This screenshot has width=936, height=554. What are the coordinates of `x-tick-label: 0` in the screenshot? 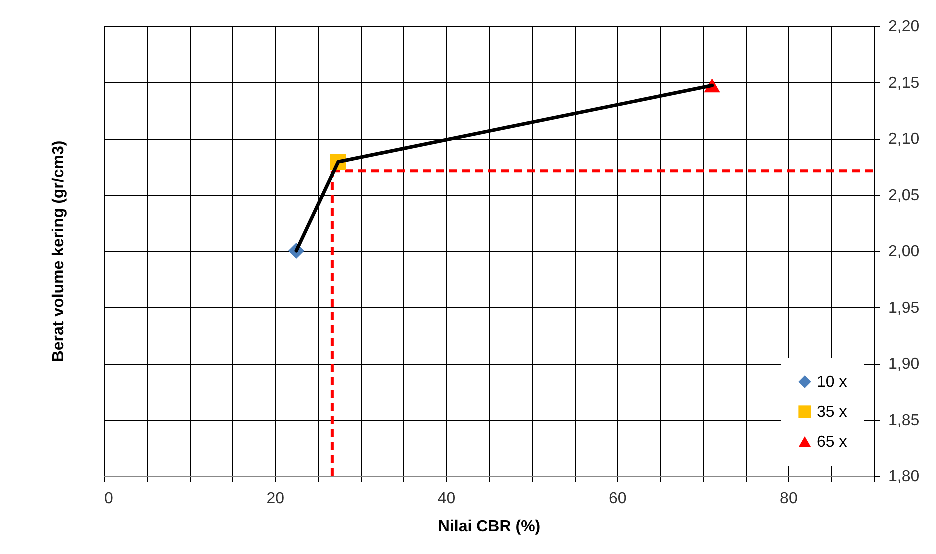 It's located at (109, 499).